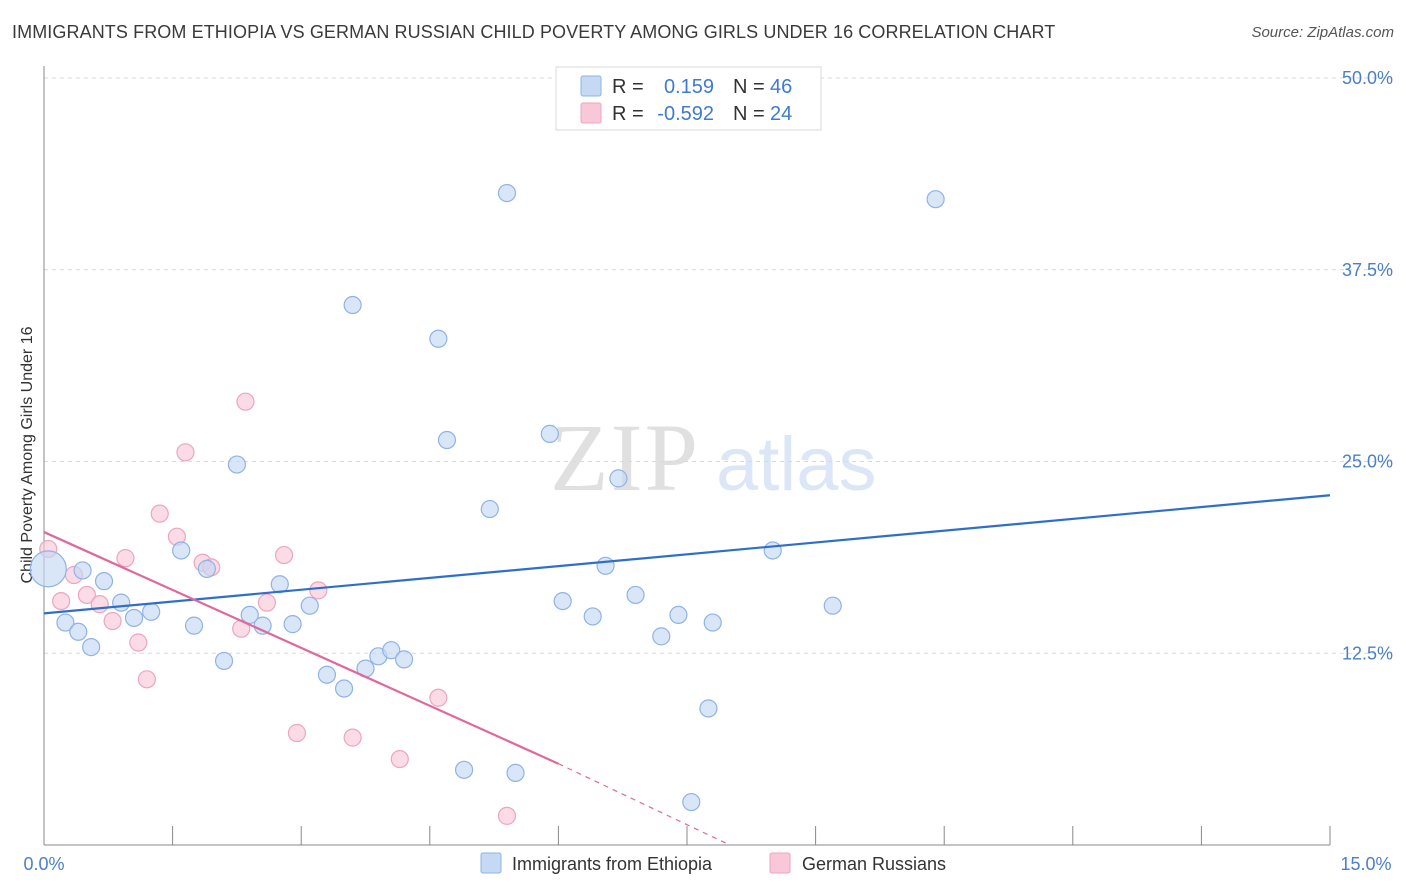 This screenshot has width=1406, height=892. What do you see at coordinates (1367, 653) in the screenshot?
I see `y-tick-label: 12.5%` at bounding box center [1367, 653].